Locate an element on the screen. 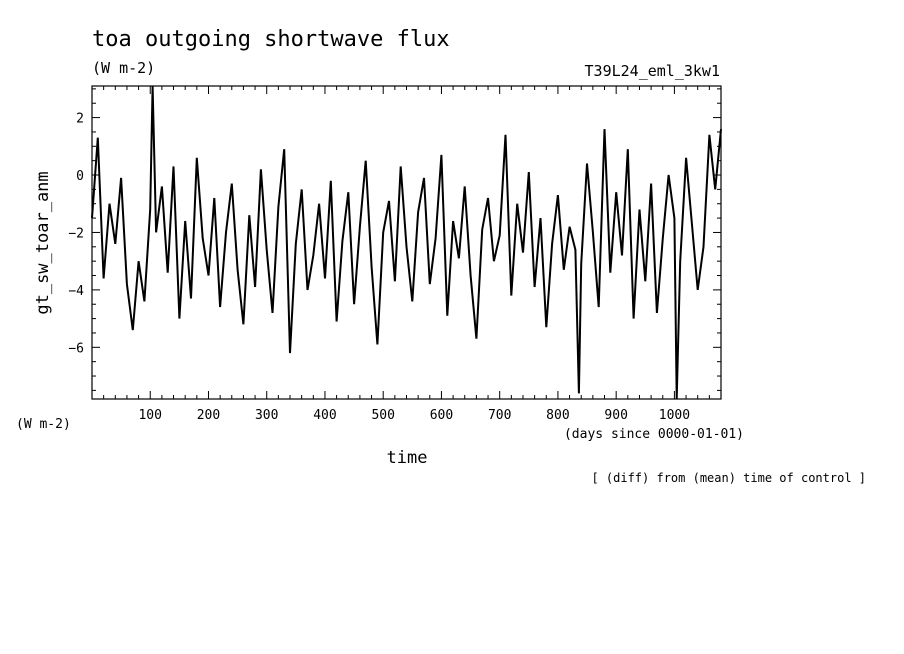 The width and height of the screenshot is (904, 654). y-tick-label: −2 is located at coordinates (76, 233).